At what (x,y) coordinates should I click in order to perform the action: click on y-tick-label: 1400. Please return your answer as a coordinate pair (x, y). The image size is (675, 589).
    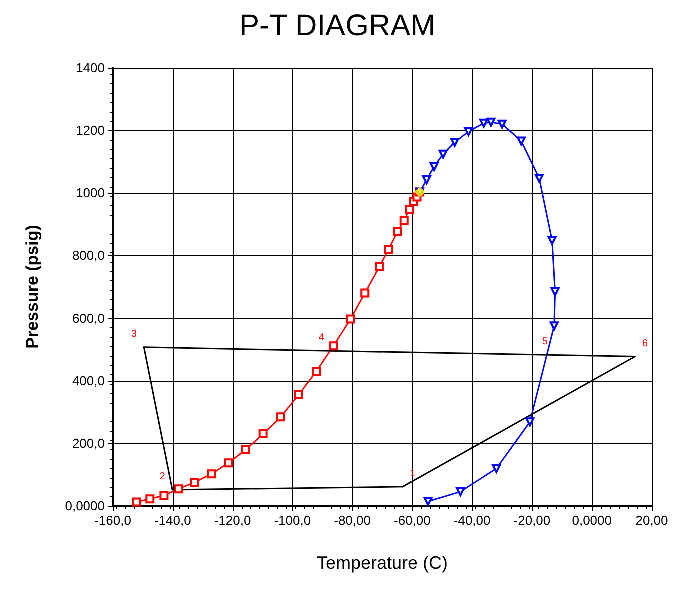
    Looking at the image, I should click on (90, 68).